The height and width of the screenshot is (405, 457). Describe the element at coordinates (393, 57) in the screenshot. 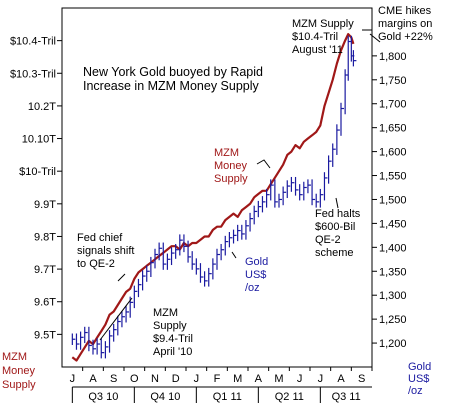

I see `right-tick-label: 1,800` at that location.